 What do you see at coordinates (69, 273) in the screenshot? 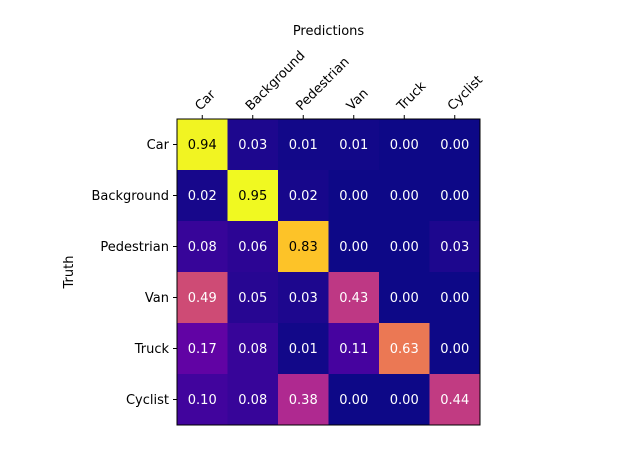
I see `y-axis-label: Truth` at bounding box center [69, 273].